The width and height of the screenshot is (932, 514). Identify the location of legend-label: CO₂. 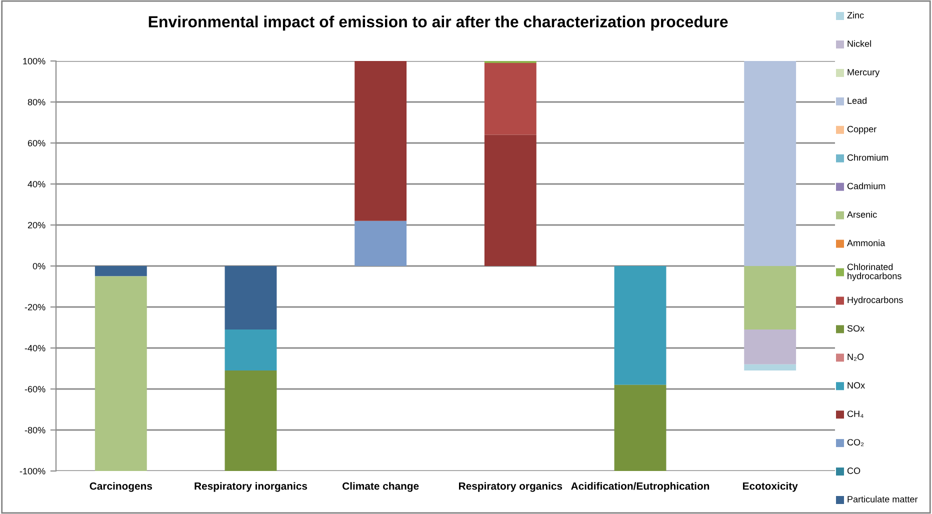
(855, 442).